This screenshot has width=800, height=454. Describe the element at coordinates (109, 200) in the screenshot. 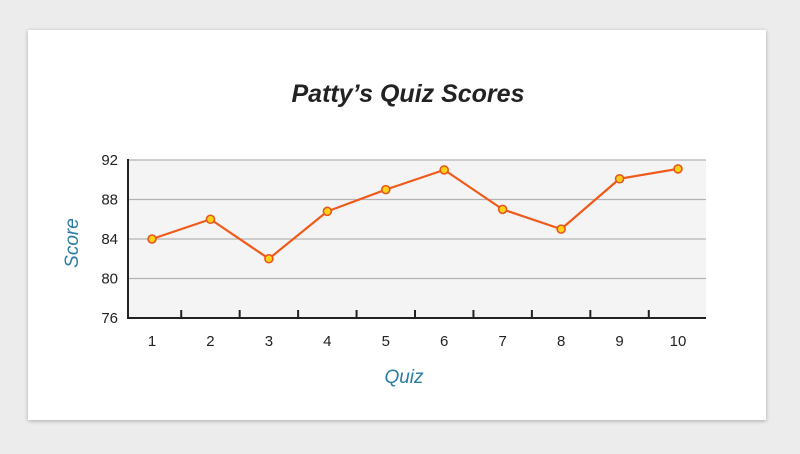

I see `y-tick-label-3: 88` at that location.